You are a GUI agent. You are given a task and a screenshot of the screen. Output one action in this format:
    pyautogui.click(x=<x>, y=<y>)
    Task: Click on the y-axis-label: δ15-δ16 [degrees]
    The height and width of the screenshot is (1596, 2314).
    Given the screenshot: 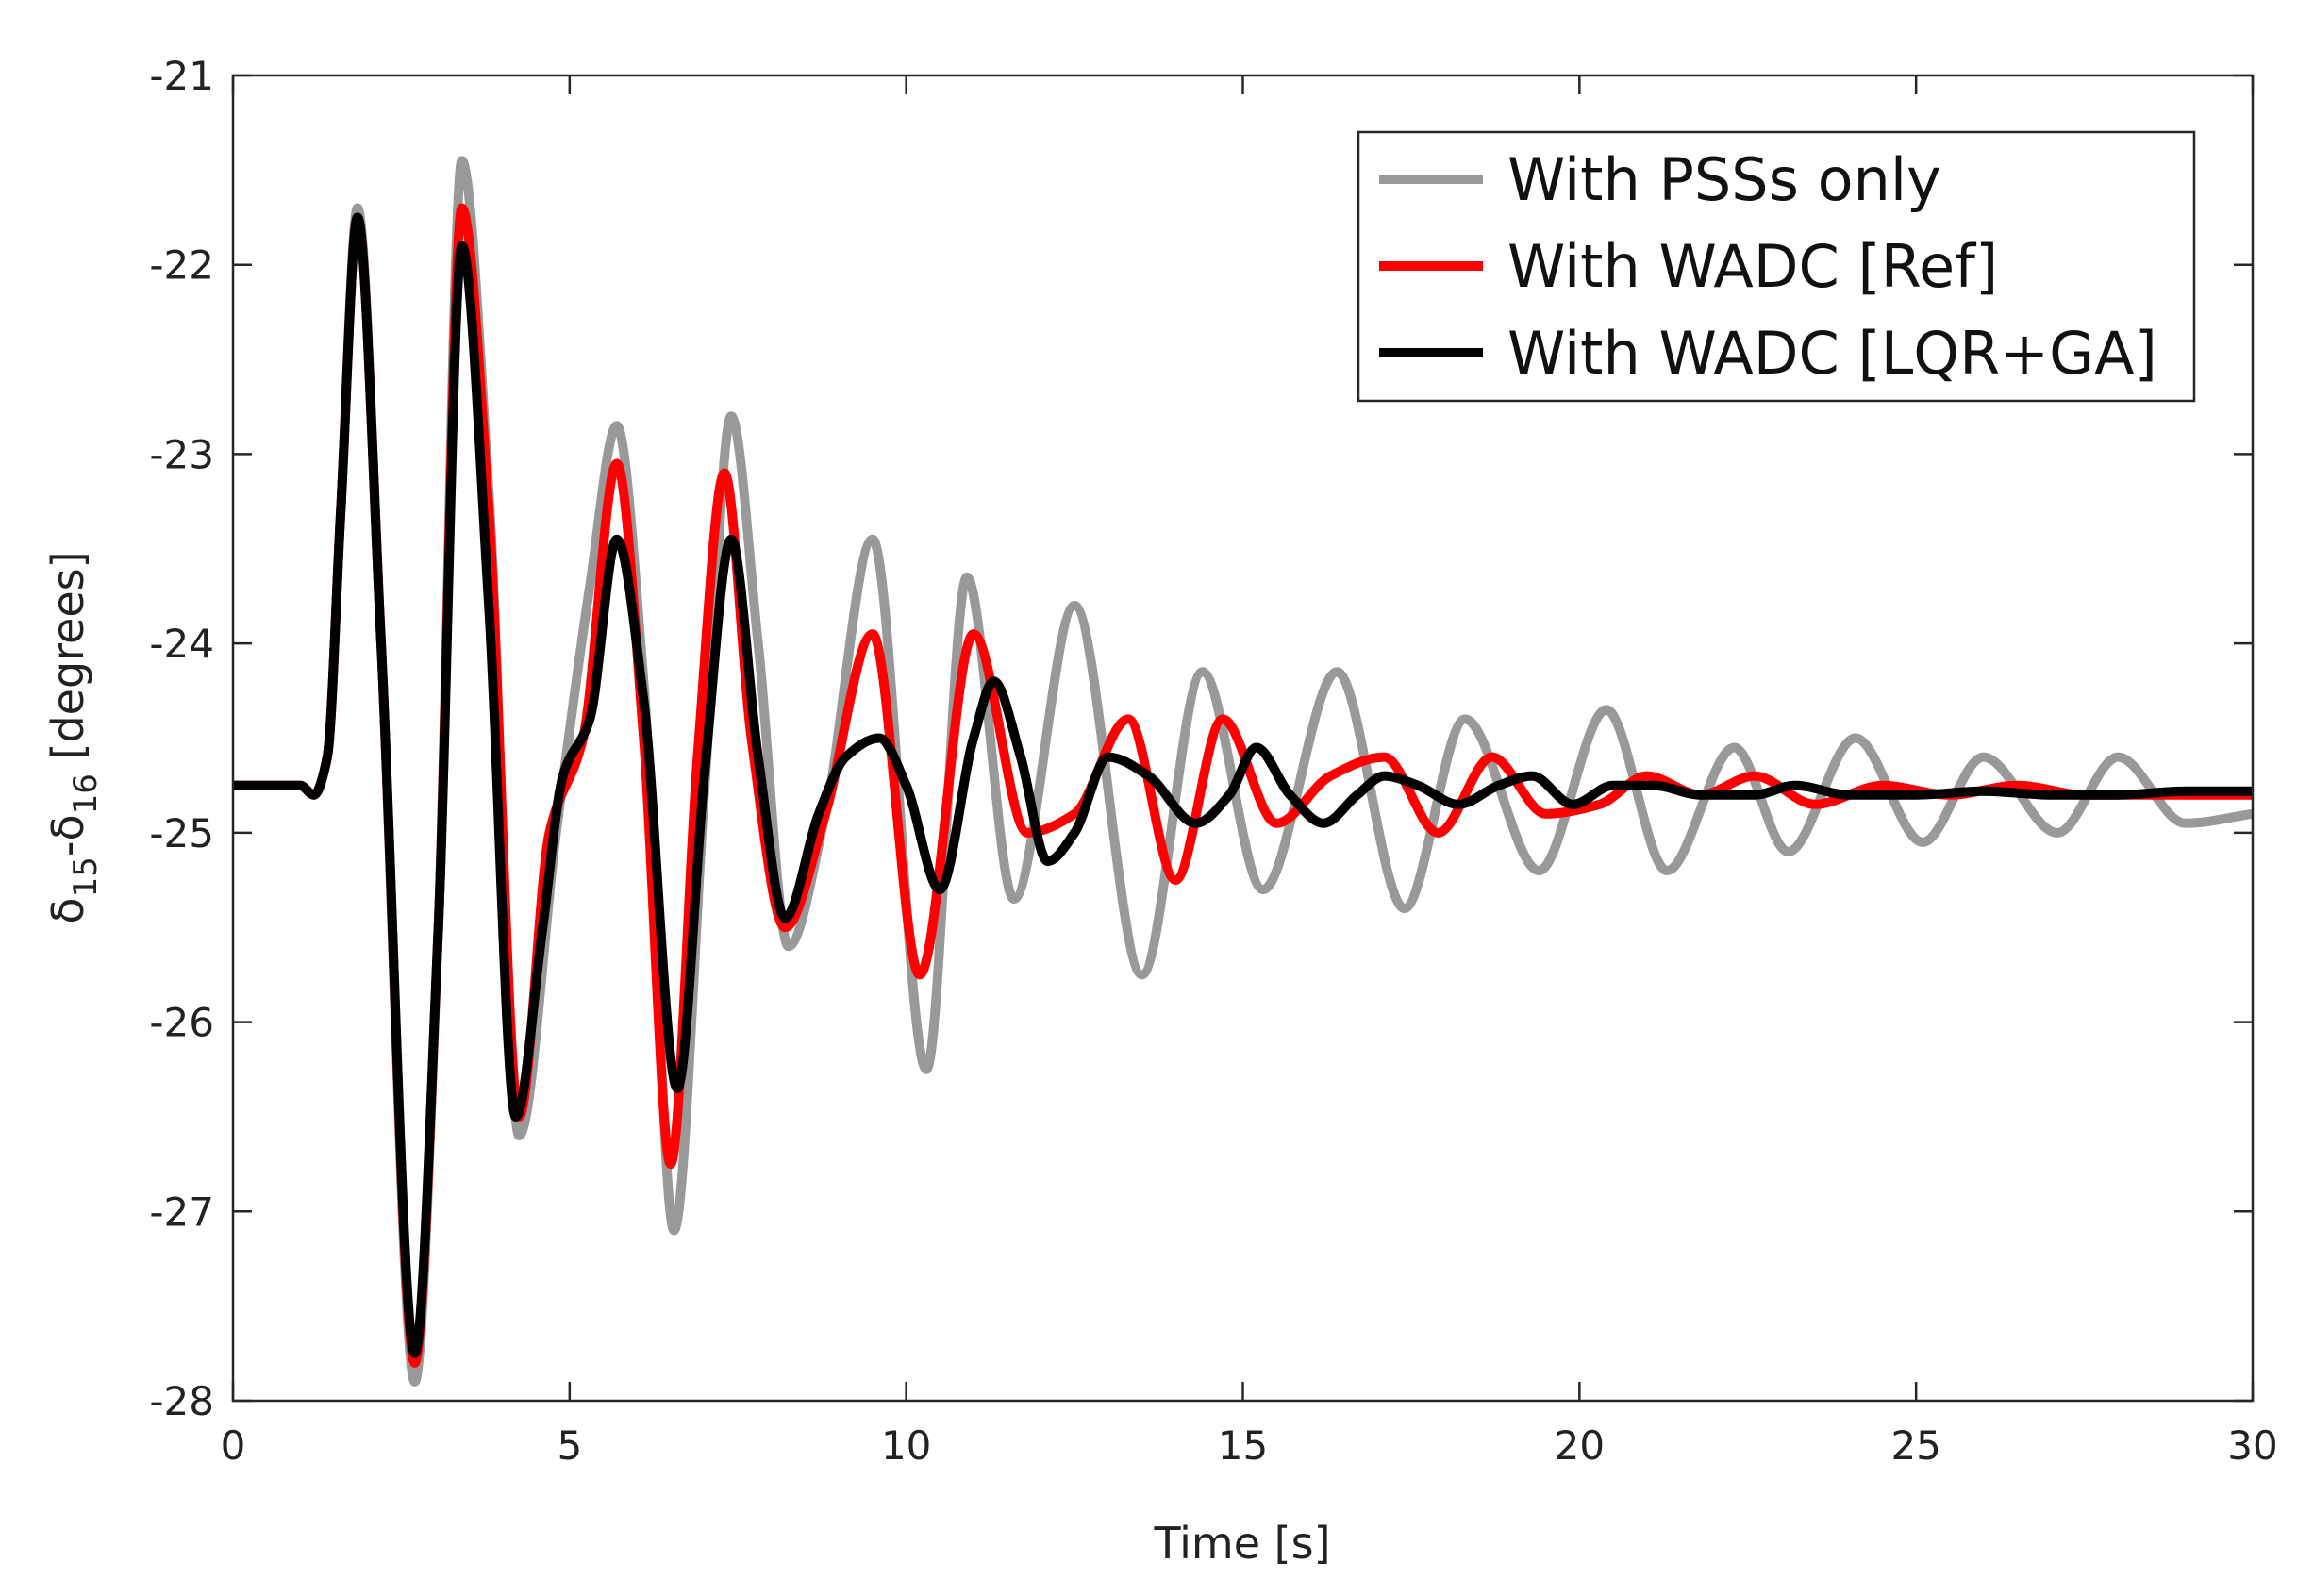 What is the action you would take?
    pyautogui.click(x=73, y=737)
    